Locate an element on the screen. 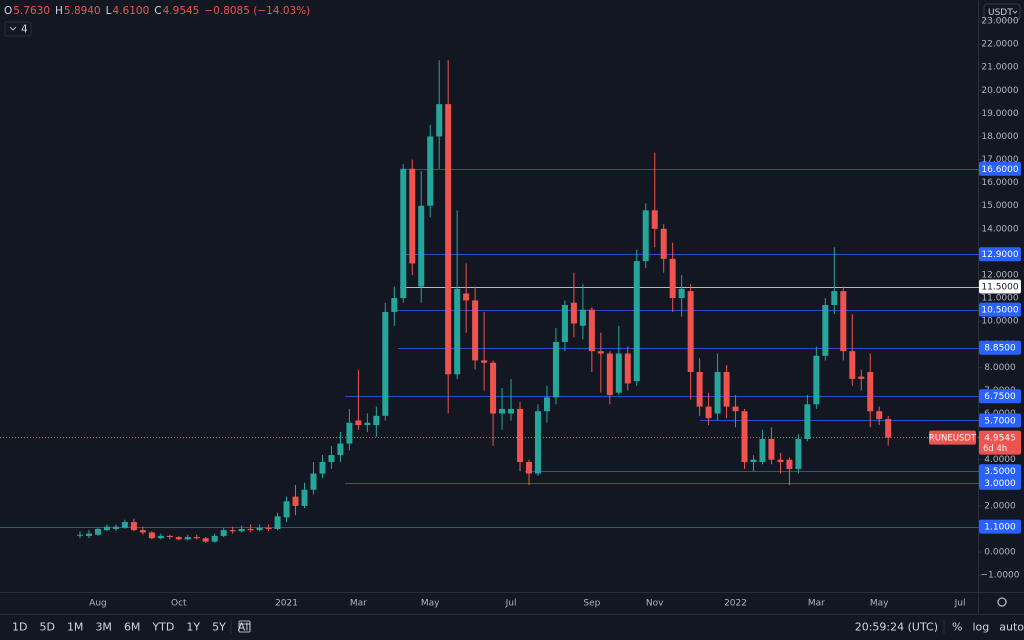 The width and height of the screenshot is (1024, 640). indicators-count: 4 is located at coordinates (24, 30).